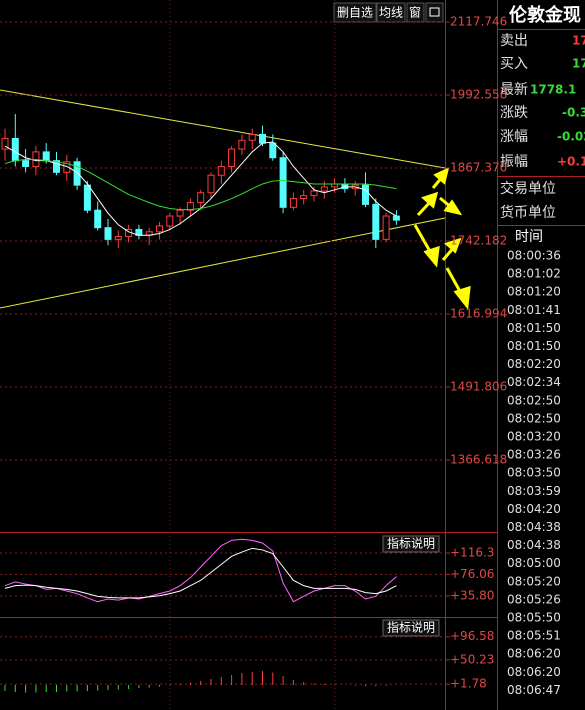 The height and width of the screenshot is (710, 585). I want to click on quote-label: 涨跌, so click(514, 113).